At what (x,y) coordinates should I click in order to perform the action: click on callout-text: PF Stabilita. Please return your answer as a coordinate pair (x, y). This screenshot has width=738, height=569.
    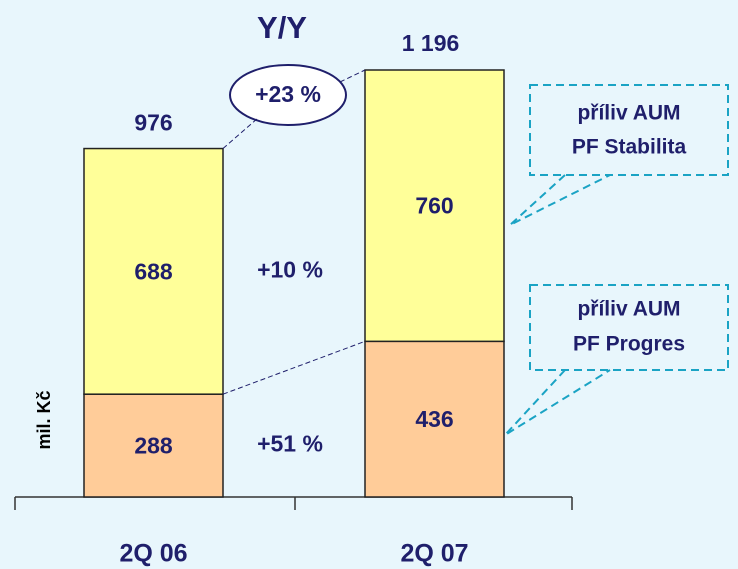
    Looking at the image, I should click on (629, 147).